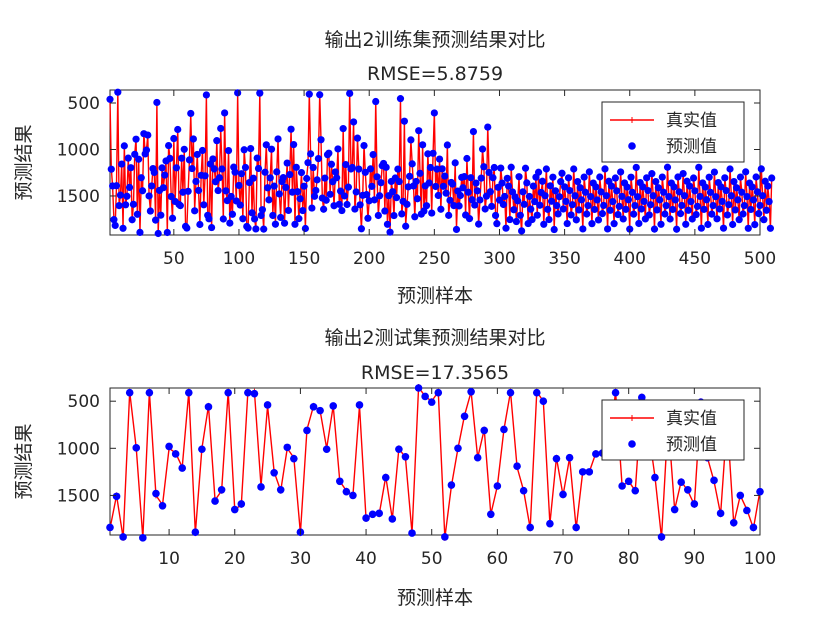 Image resolution: width=840 pixels, height=634 pixels. What do you see at coordinates (366, 559) in the screenshot?
I see `x-tick-label: 40` at bounding box center [366, 559].